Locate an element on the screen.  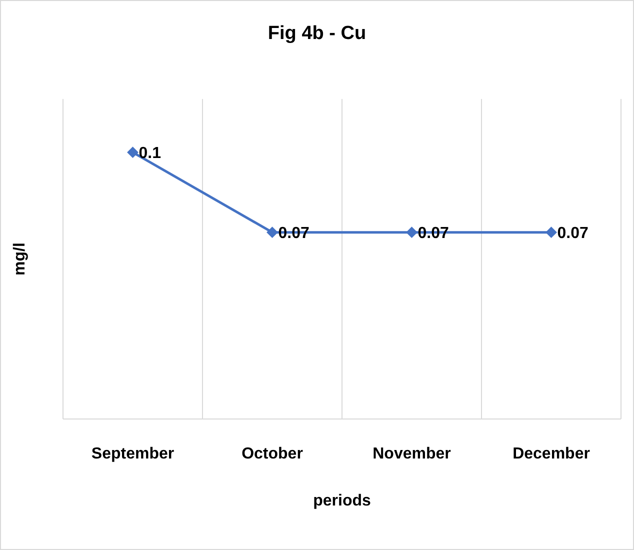
x-tick-label: November is located at coordinates (411, 453).